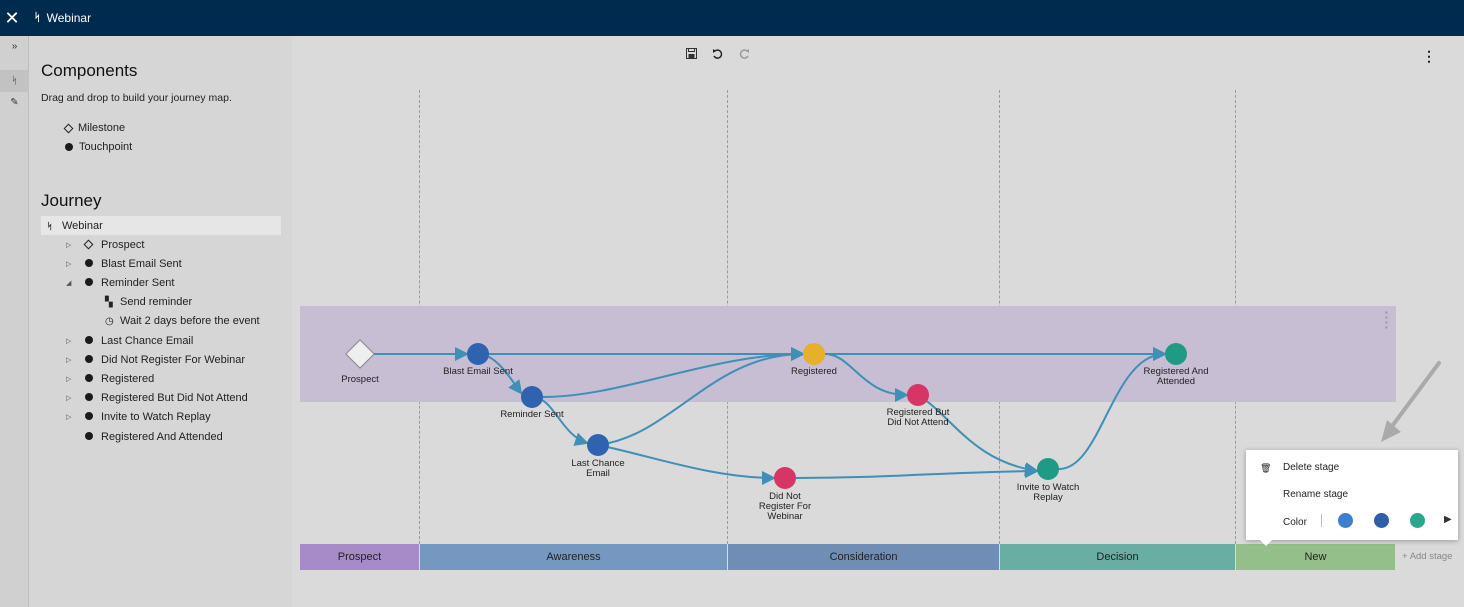  I want to click on stage-consideration: Consideration, so click(863, 557).